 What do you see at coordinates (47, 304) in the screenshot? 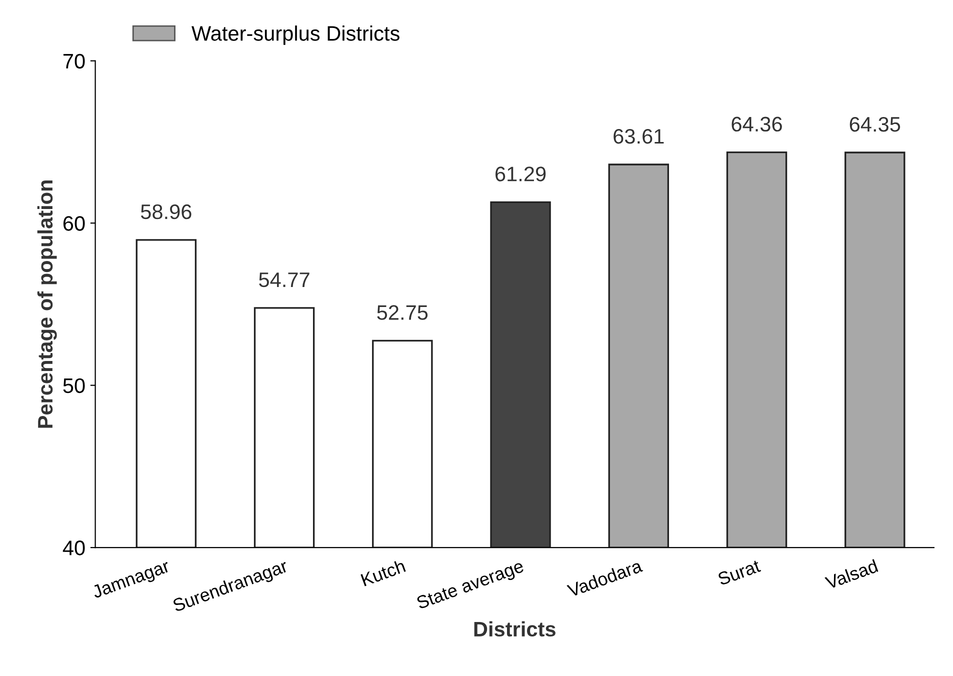
I see `y-axis-title: Percentage of population` at bounding box center [47, 304].